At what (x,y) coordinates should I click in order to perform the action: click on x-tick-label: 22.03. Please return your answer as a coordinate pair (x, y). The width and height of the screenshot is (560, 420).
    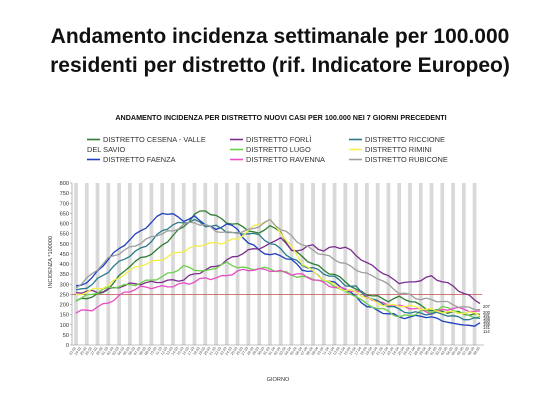
    Looking at the image, I should click on (218, 351).